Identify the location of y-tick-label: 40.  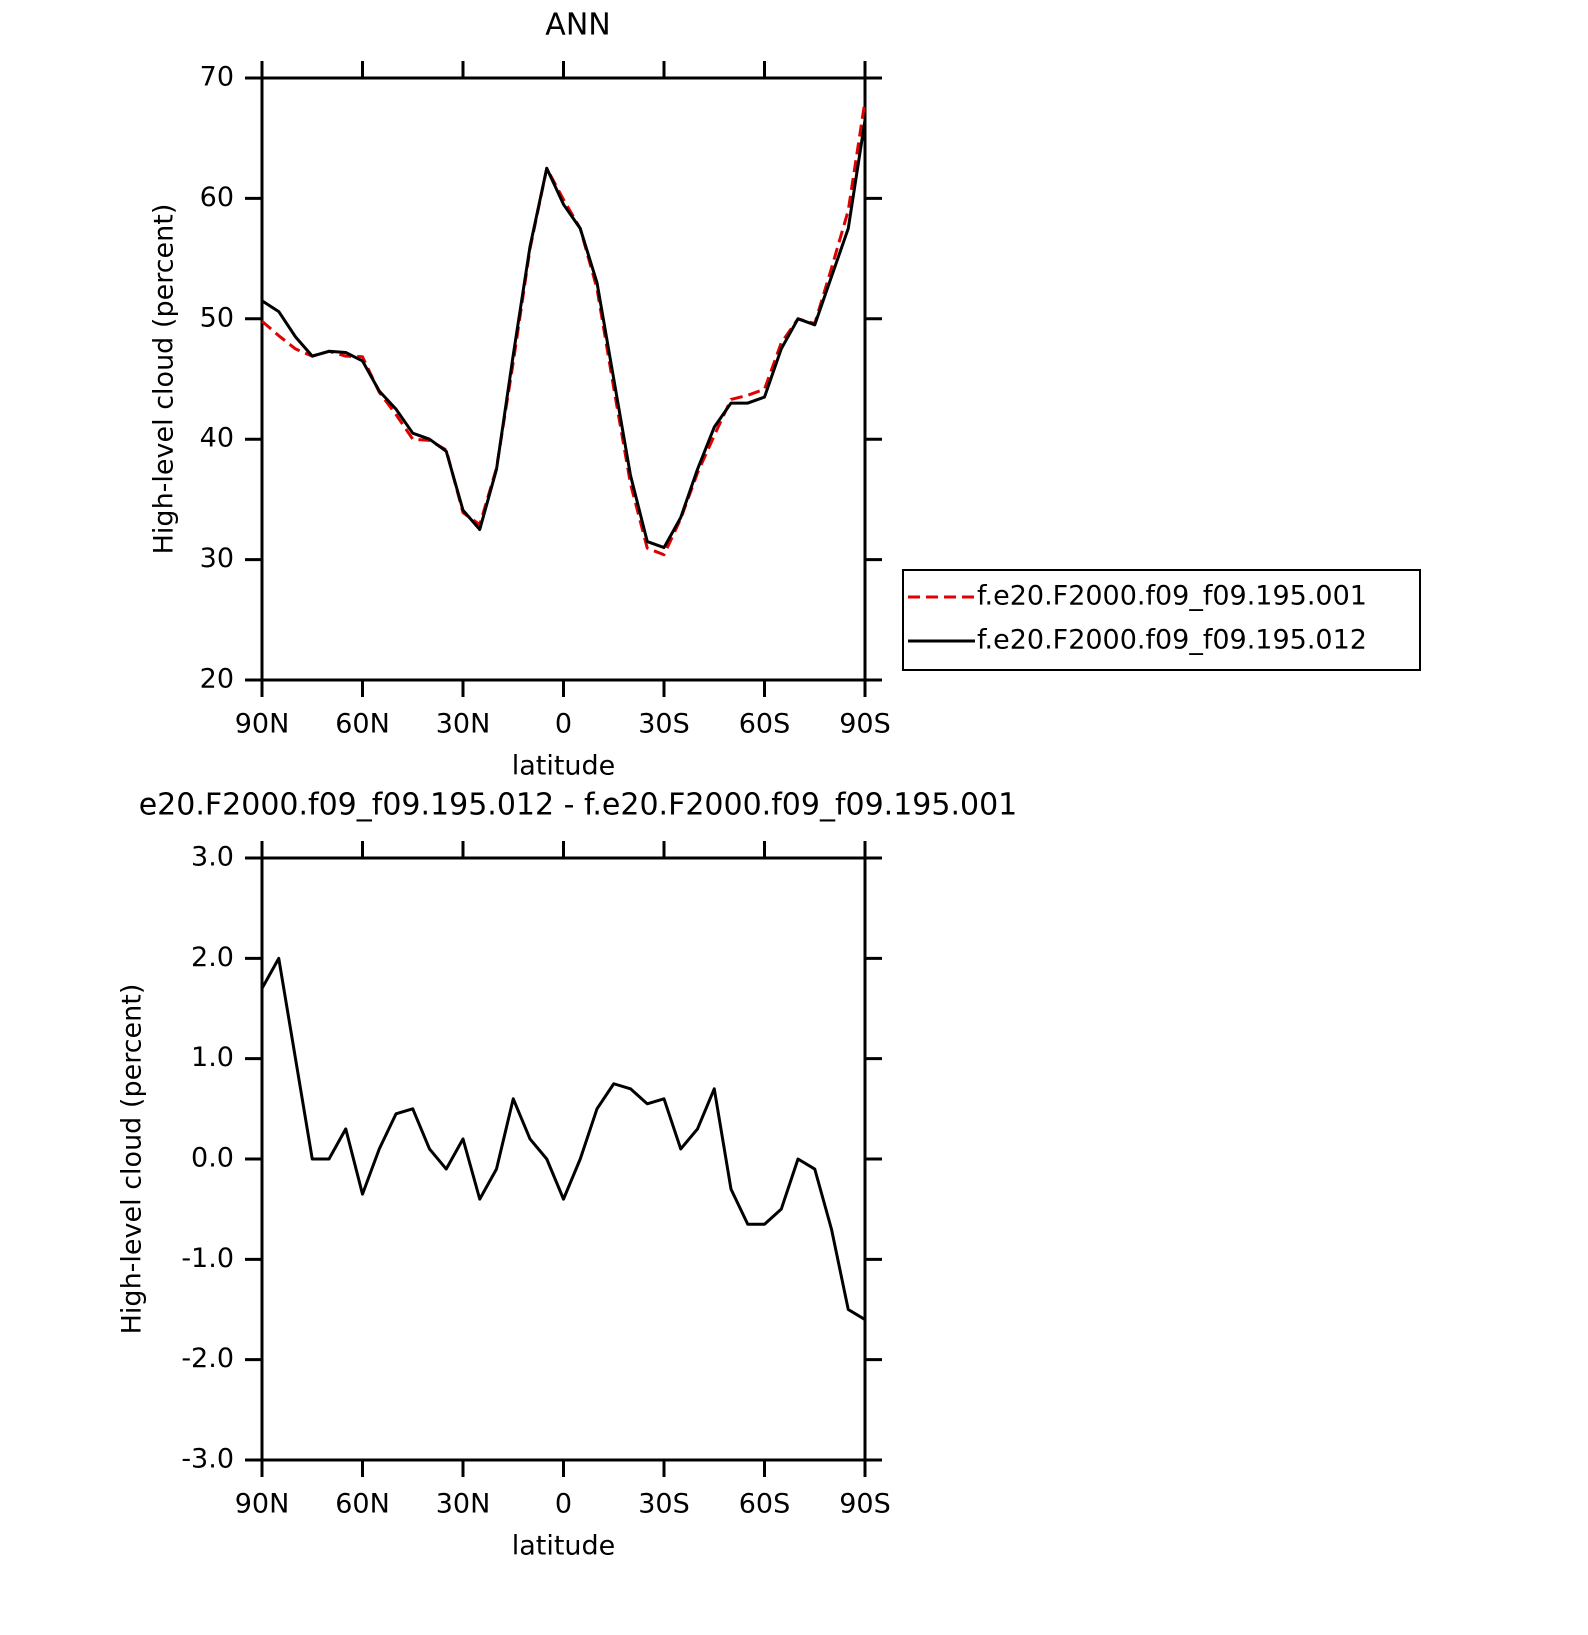
(217, 438).